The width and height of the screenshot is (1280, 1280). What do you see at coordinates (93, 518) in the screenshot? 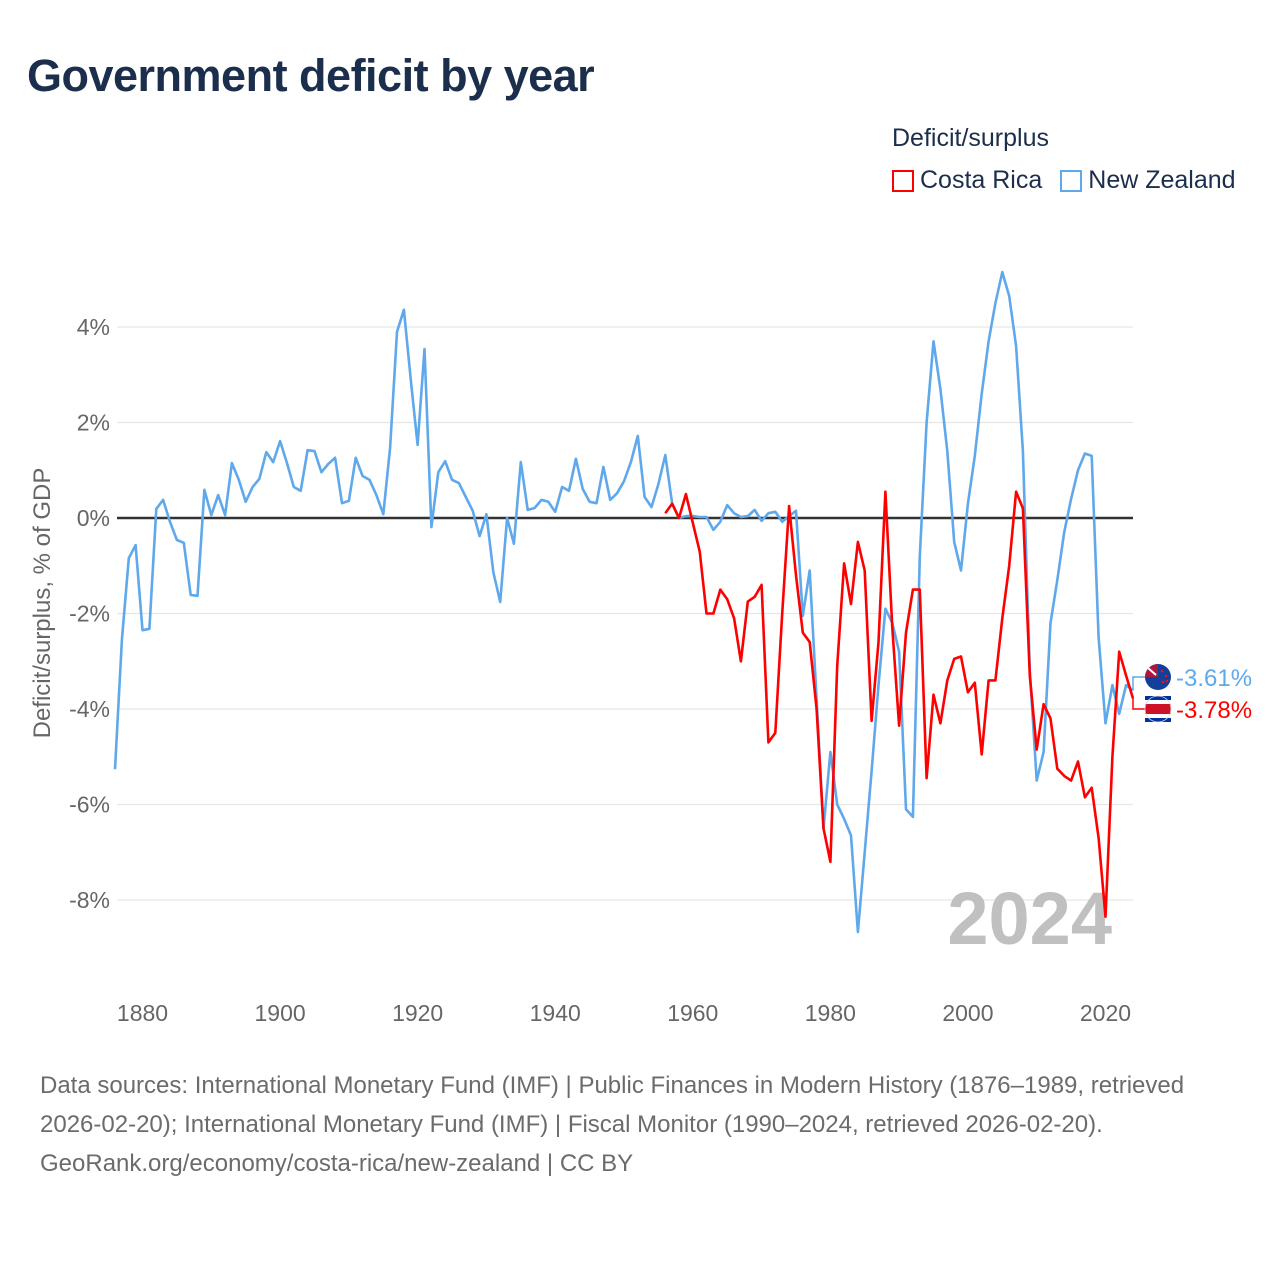
I see `y-tick-label: 0%` at bounding box center [93, 518].